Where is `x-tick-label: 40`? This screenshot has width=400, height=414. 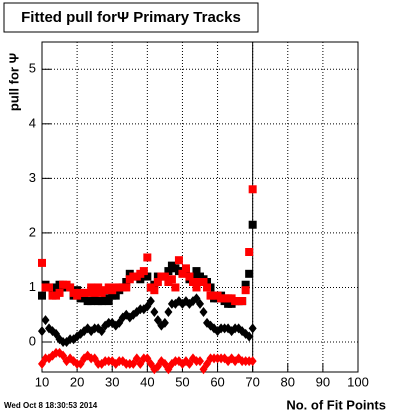
x-tick-label: 40 is located at coordinates (147, 381).